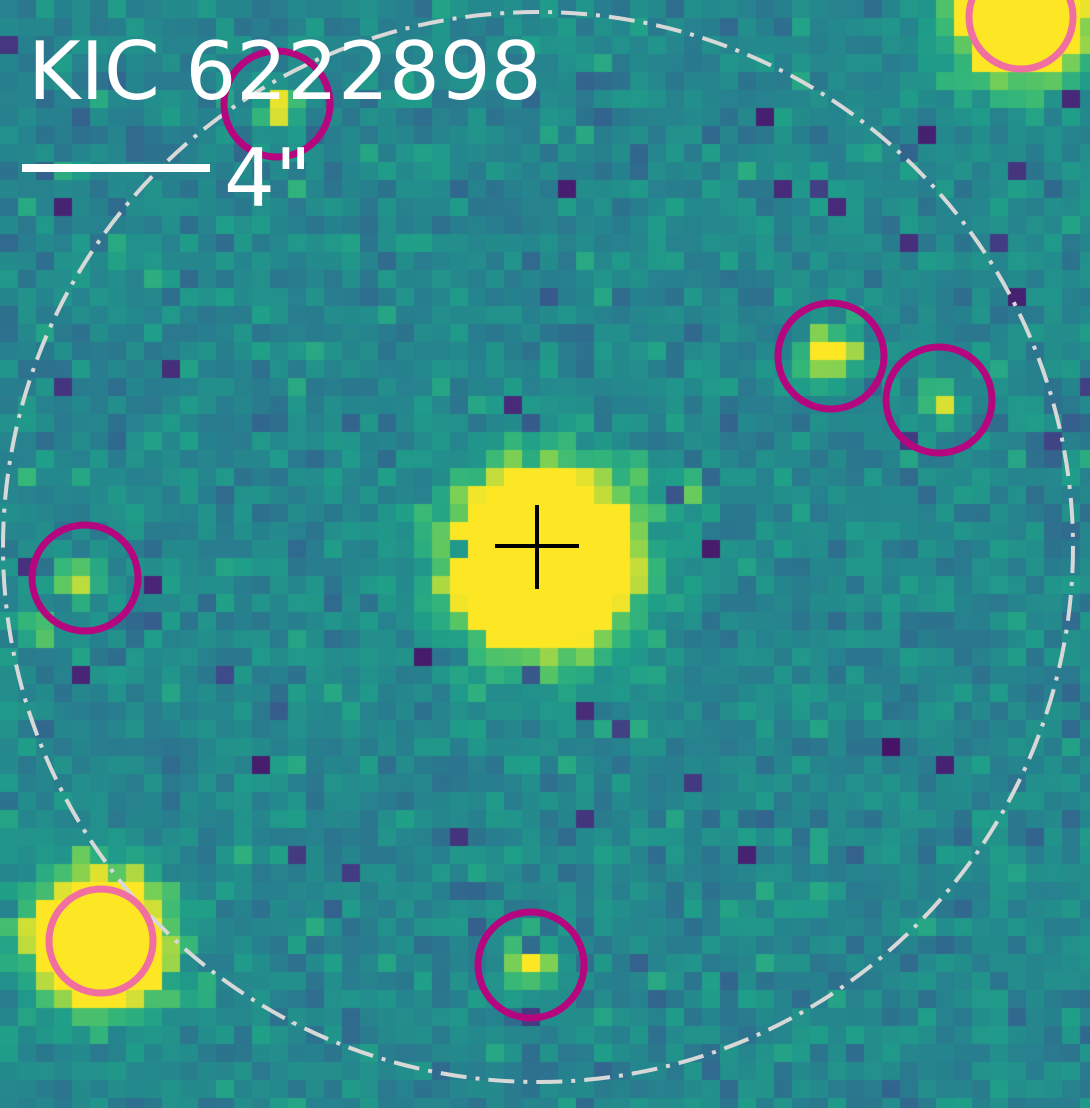 The image size is (1090, 1108). I want to click on target-name-label: KIC 6222898, so click(285, 71).